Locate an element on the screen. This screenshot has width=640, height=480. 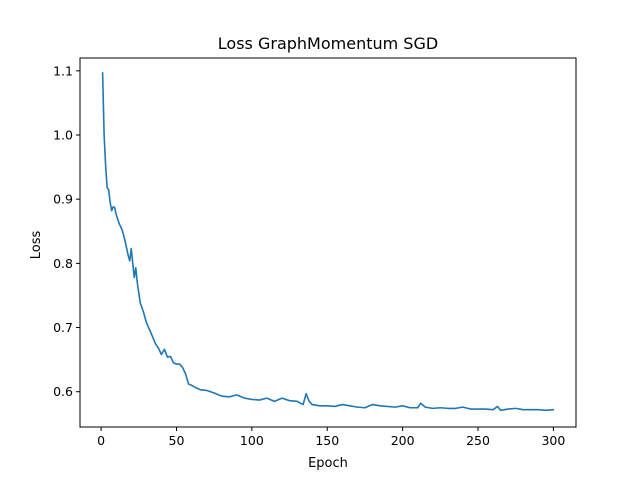
y-tick-label: 0.8 is located at coordinates (63, 263).